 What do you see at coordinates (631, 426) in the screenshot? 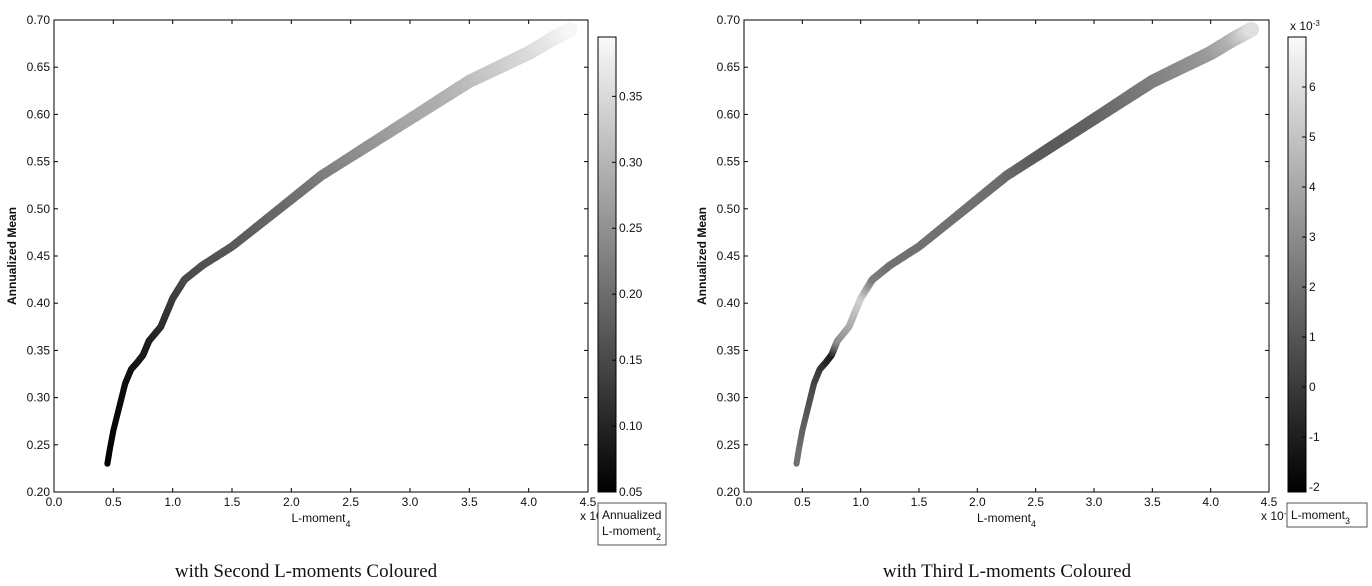
I see `colorbar-tick-label: 0.10` at bounding box center [631, 426].